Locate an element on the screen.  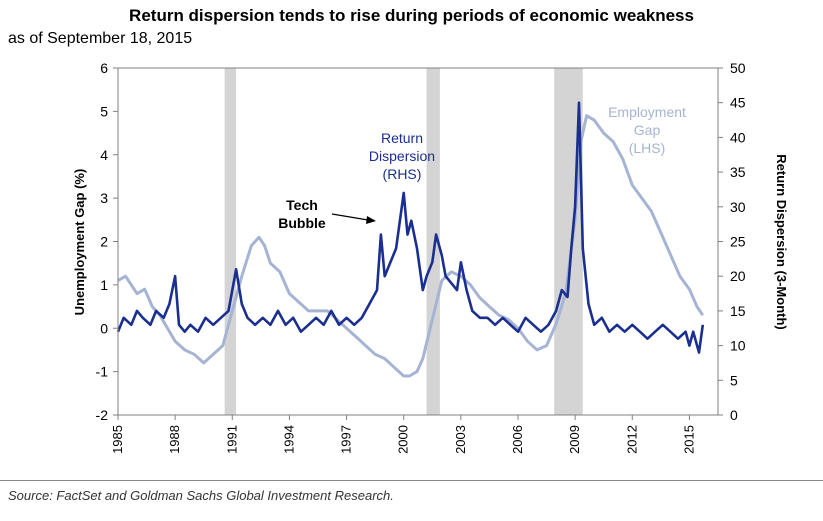
y-right-tick-label: 40 is located at coordinates (738, 137).